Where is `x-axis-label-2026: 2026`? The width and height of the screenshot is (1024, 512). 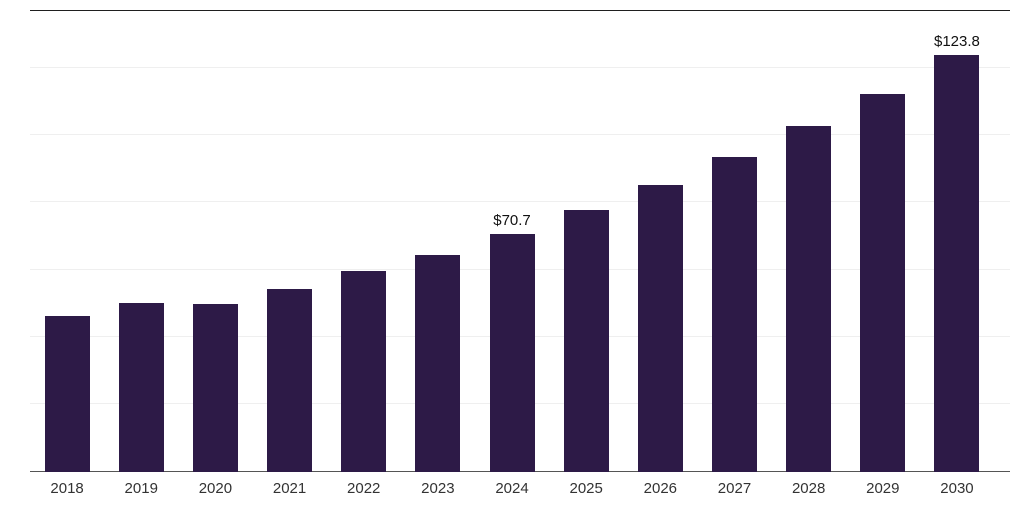 x-axis-label-2026: 2026 is located at coordinates (660, 488).